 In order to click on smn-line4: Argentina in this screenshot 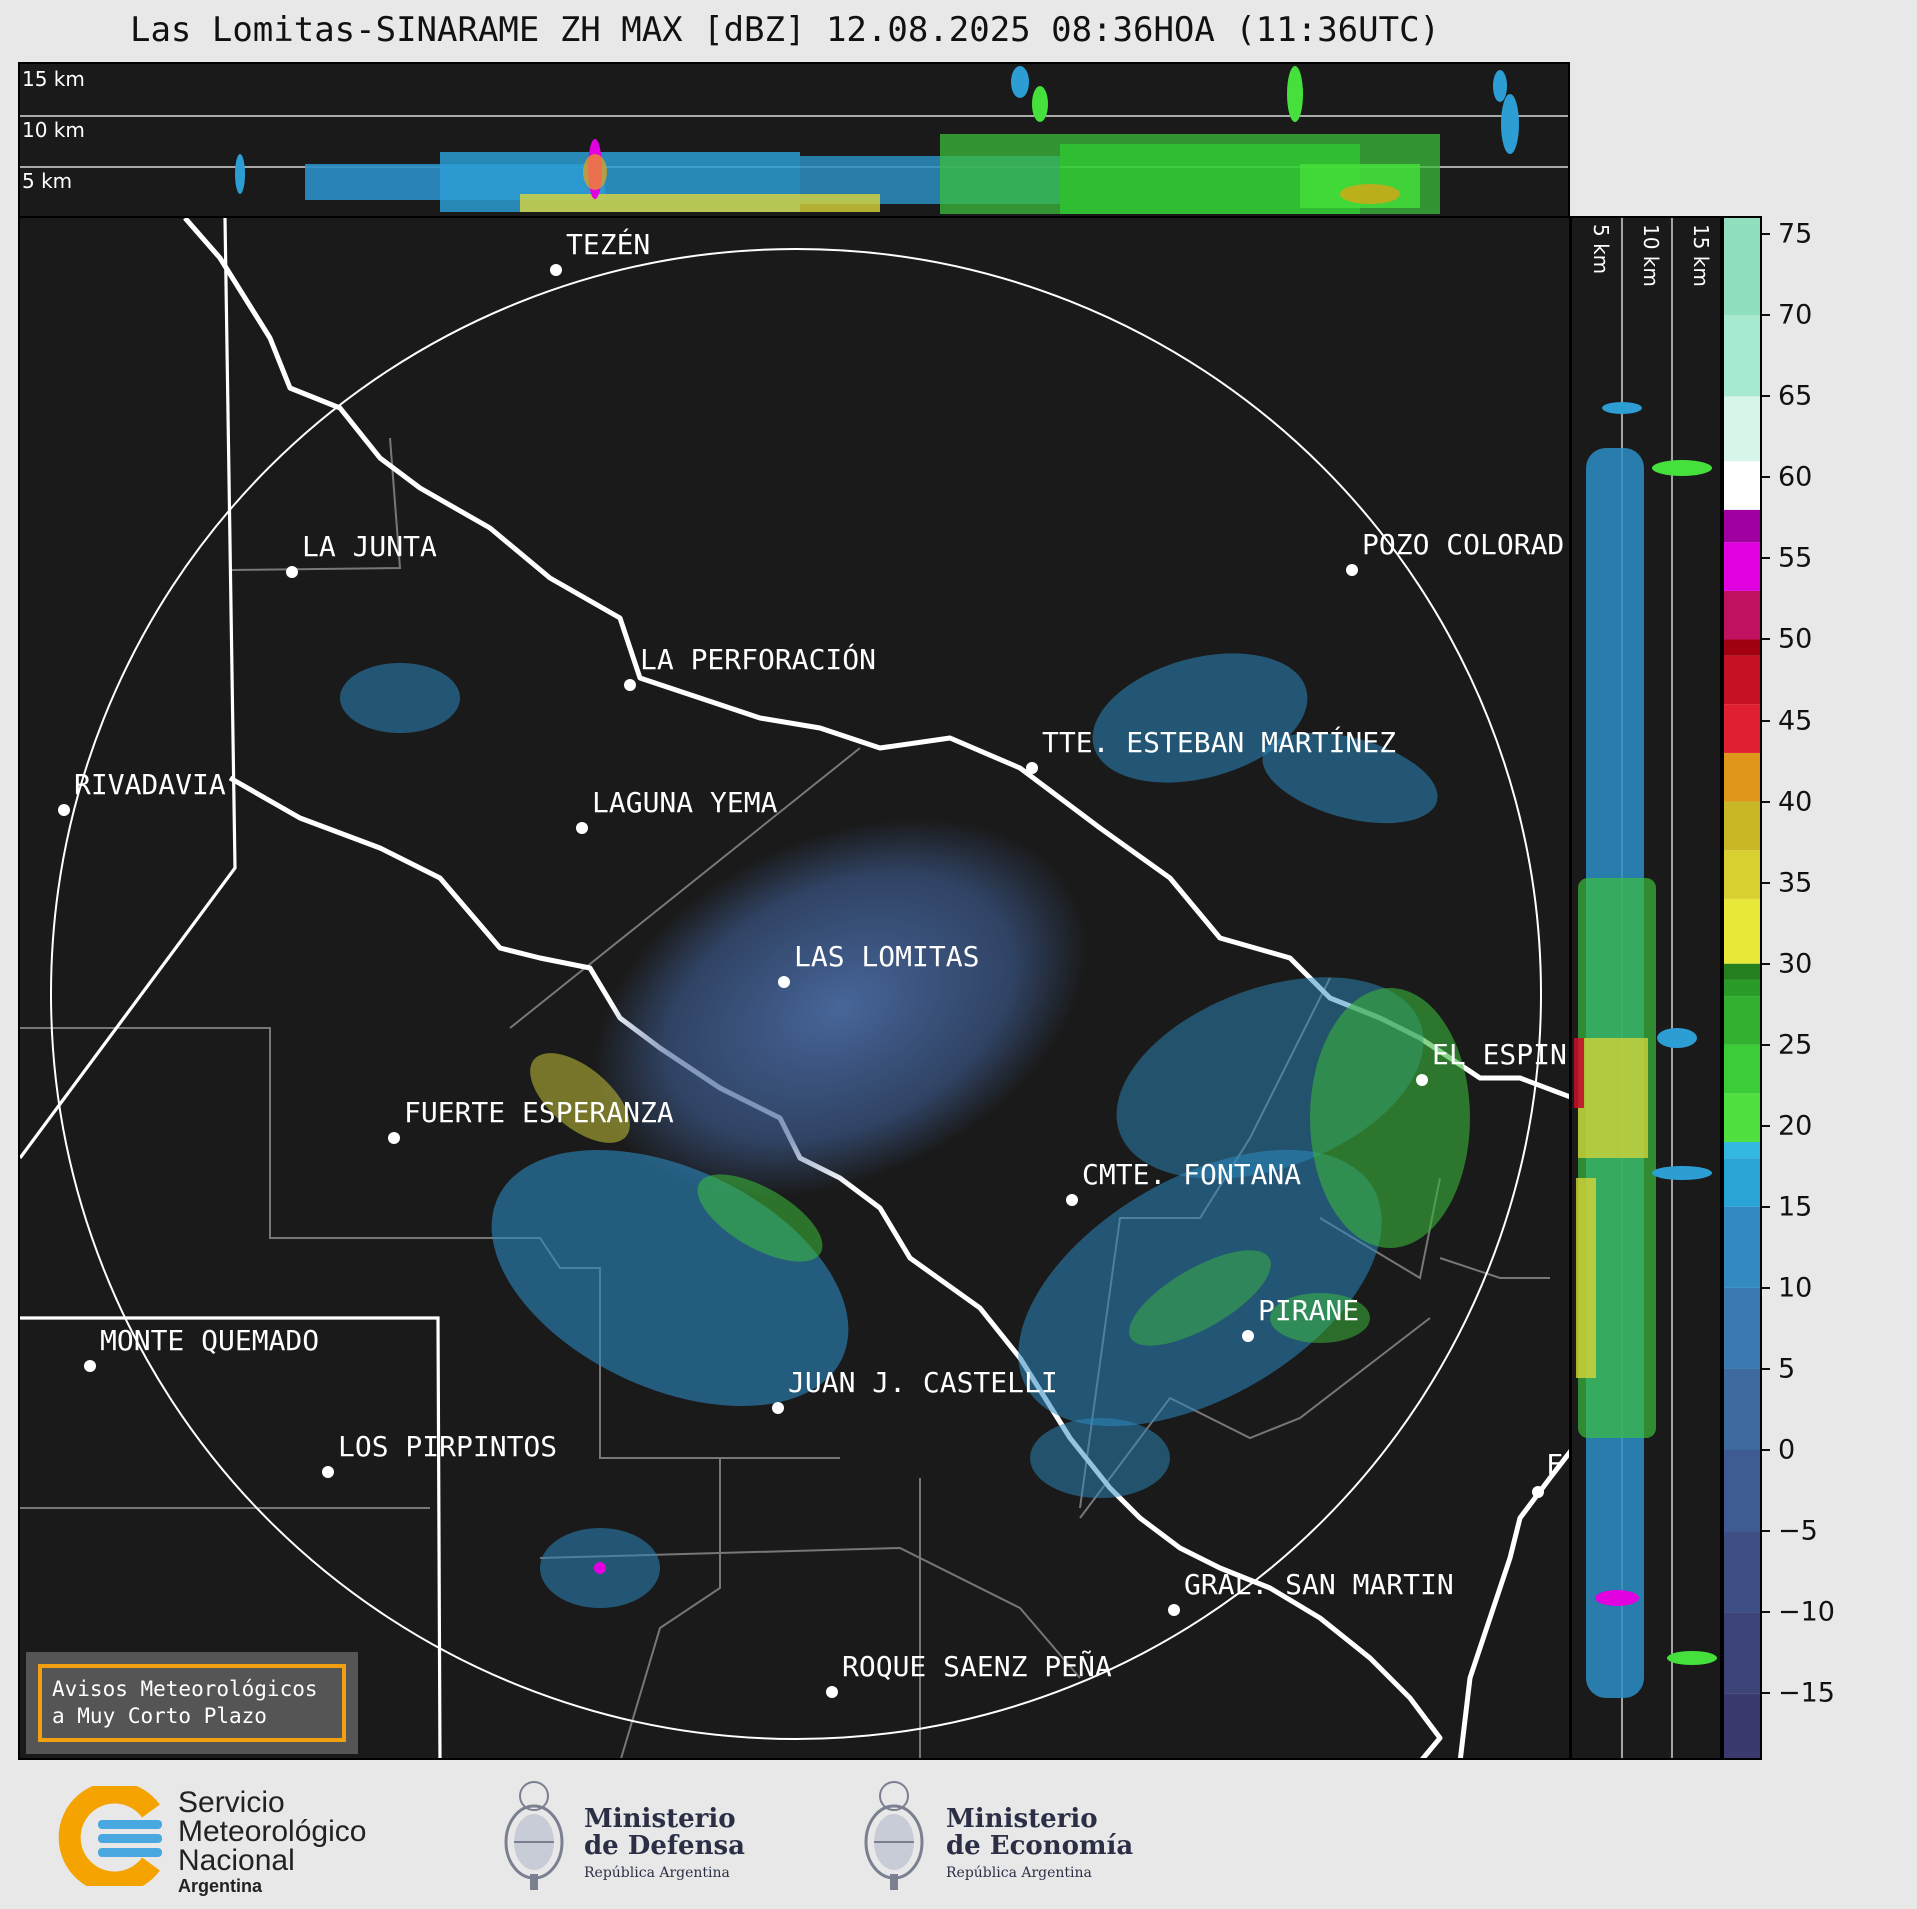, I will do `click(220, 1886)`.